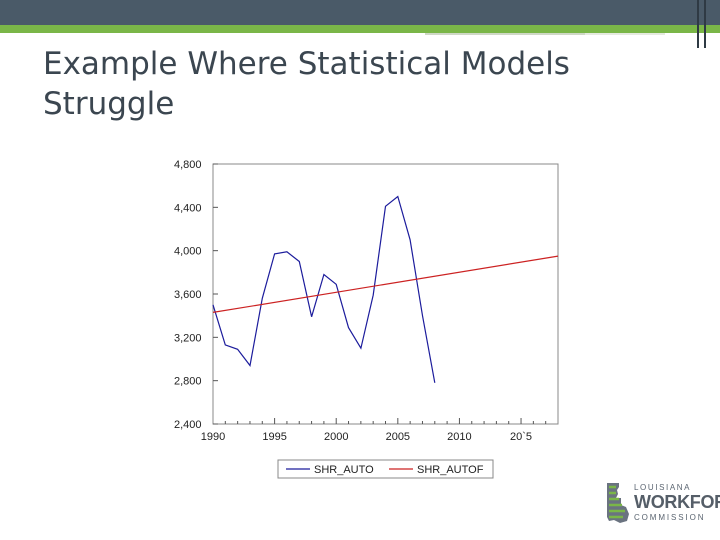 This screenshot has height=540, width=720. What do you see at coordinates (459, 437) in the screenshot?
I see `x-tick-label: 2010` at bounding box center [459, 437].